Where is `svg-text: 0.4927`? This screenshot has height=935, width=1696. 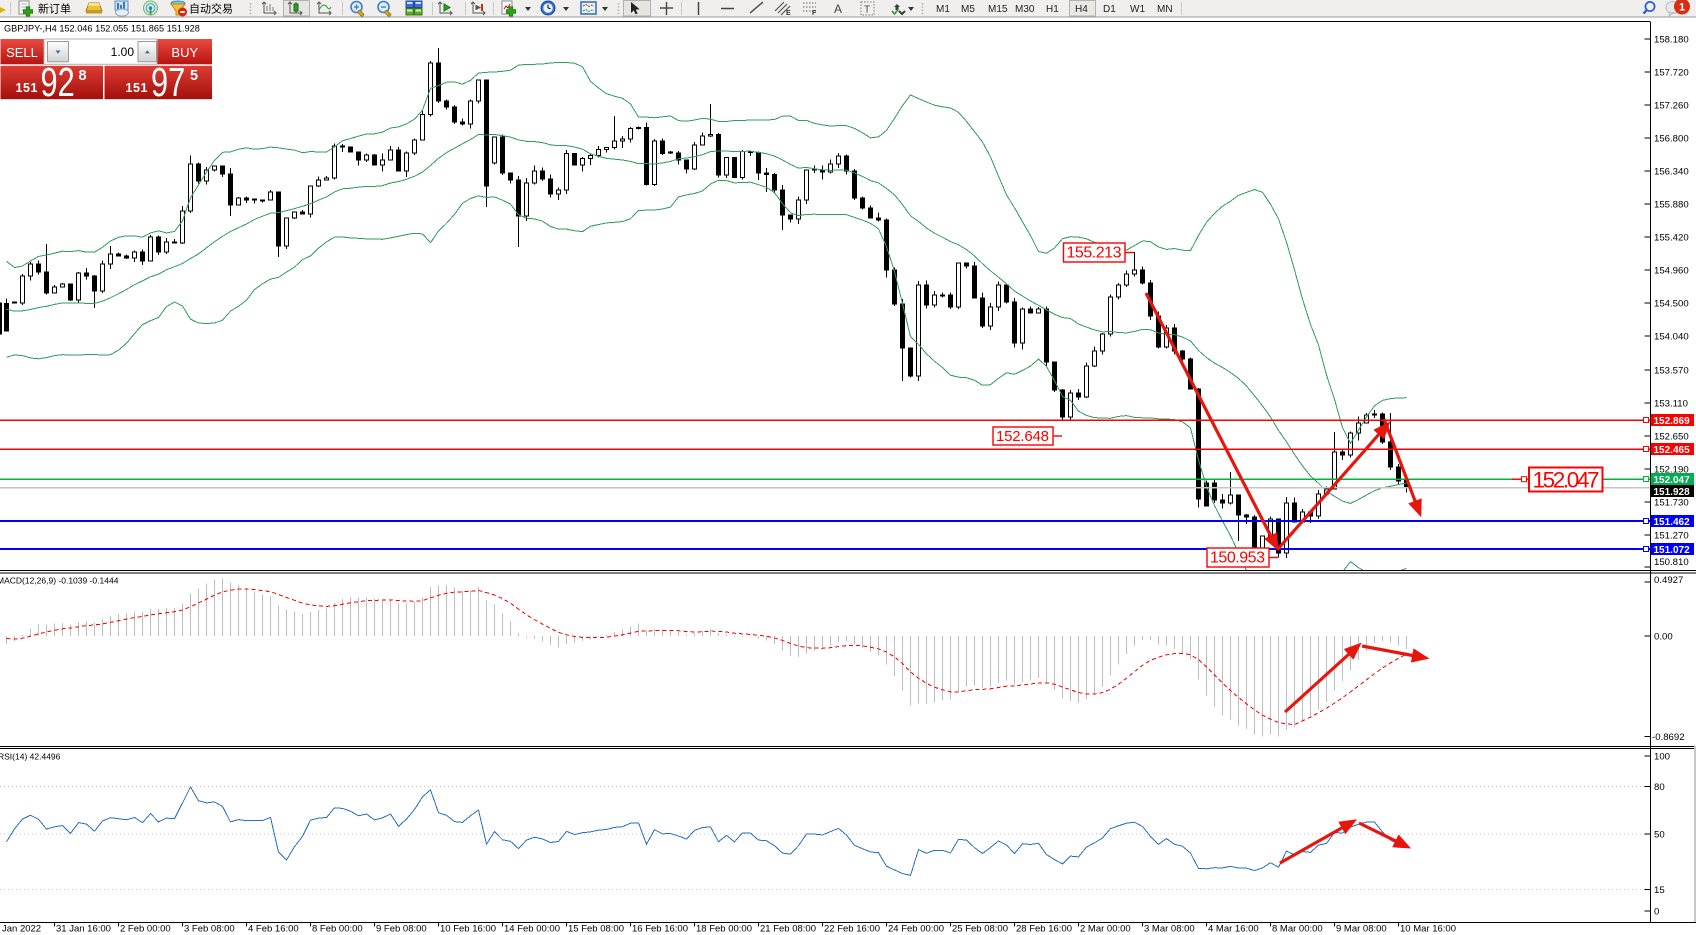 svg-text: 0.4927 is located at coordinates (1668, 580).